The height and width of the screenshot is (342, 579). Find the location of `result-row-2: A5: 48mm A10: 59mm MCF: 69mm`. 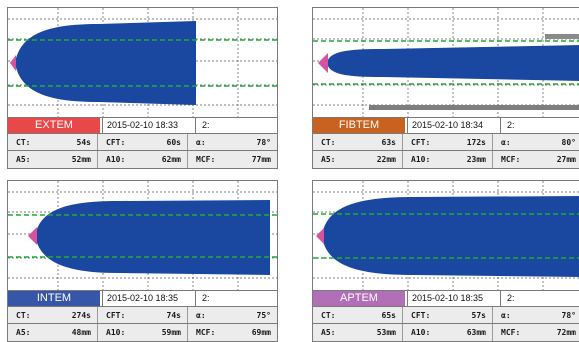

result-row-2: A5: 48mm A10: 59mm MCF: 69mm is located at coordinates (142, 332).